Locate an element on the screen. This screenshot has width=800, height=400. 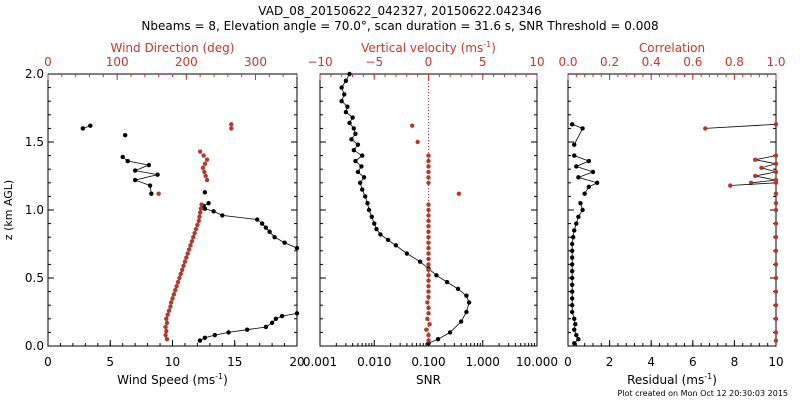
top-tick-label: 1.0 is located at coordinates (775, 62).